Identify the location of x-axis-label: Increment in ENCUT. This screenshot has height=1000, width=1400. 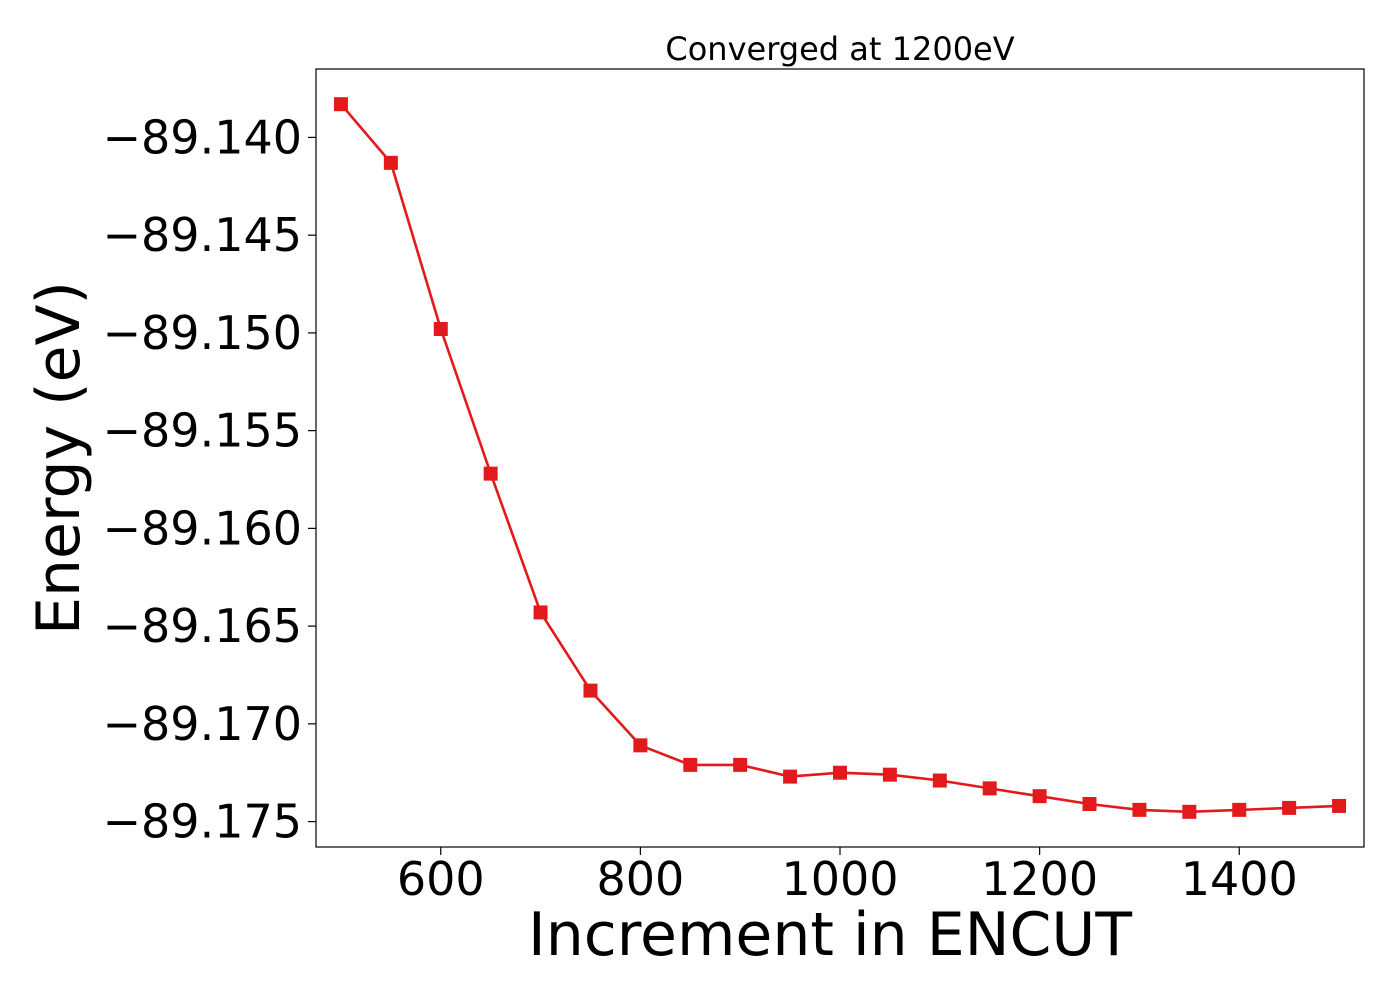
(830, 935).